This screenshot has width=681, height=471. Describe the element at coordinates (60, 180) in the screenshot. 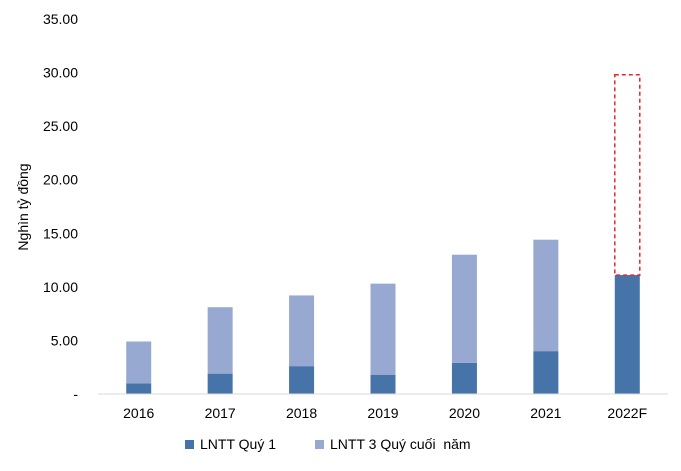

I see `y-tick-label: 20.00` at that location.